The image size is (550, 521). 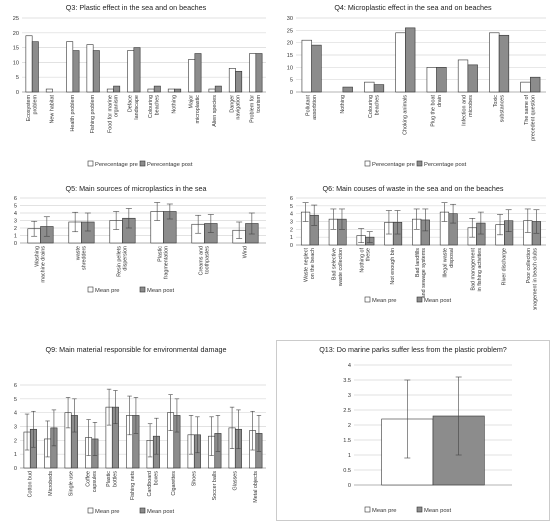 What do you see at coordinates (71, 483) in the screenshot?
I see `category-label: Single use` at bounding box center [71, 483].